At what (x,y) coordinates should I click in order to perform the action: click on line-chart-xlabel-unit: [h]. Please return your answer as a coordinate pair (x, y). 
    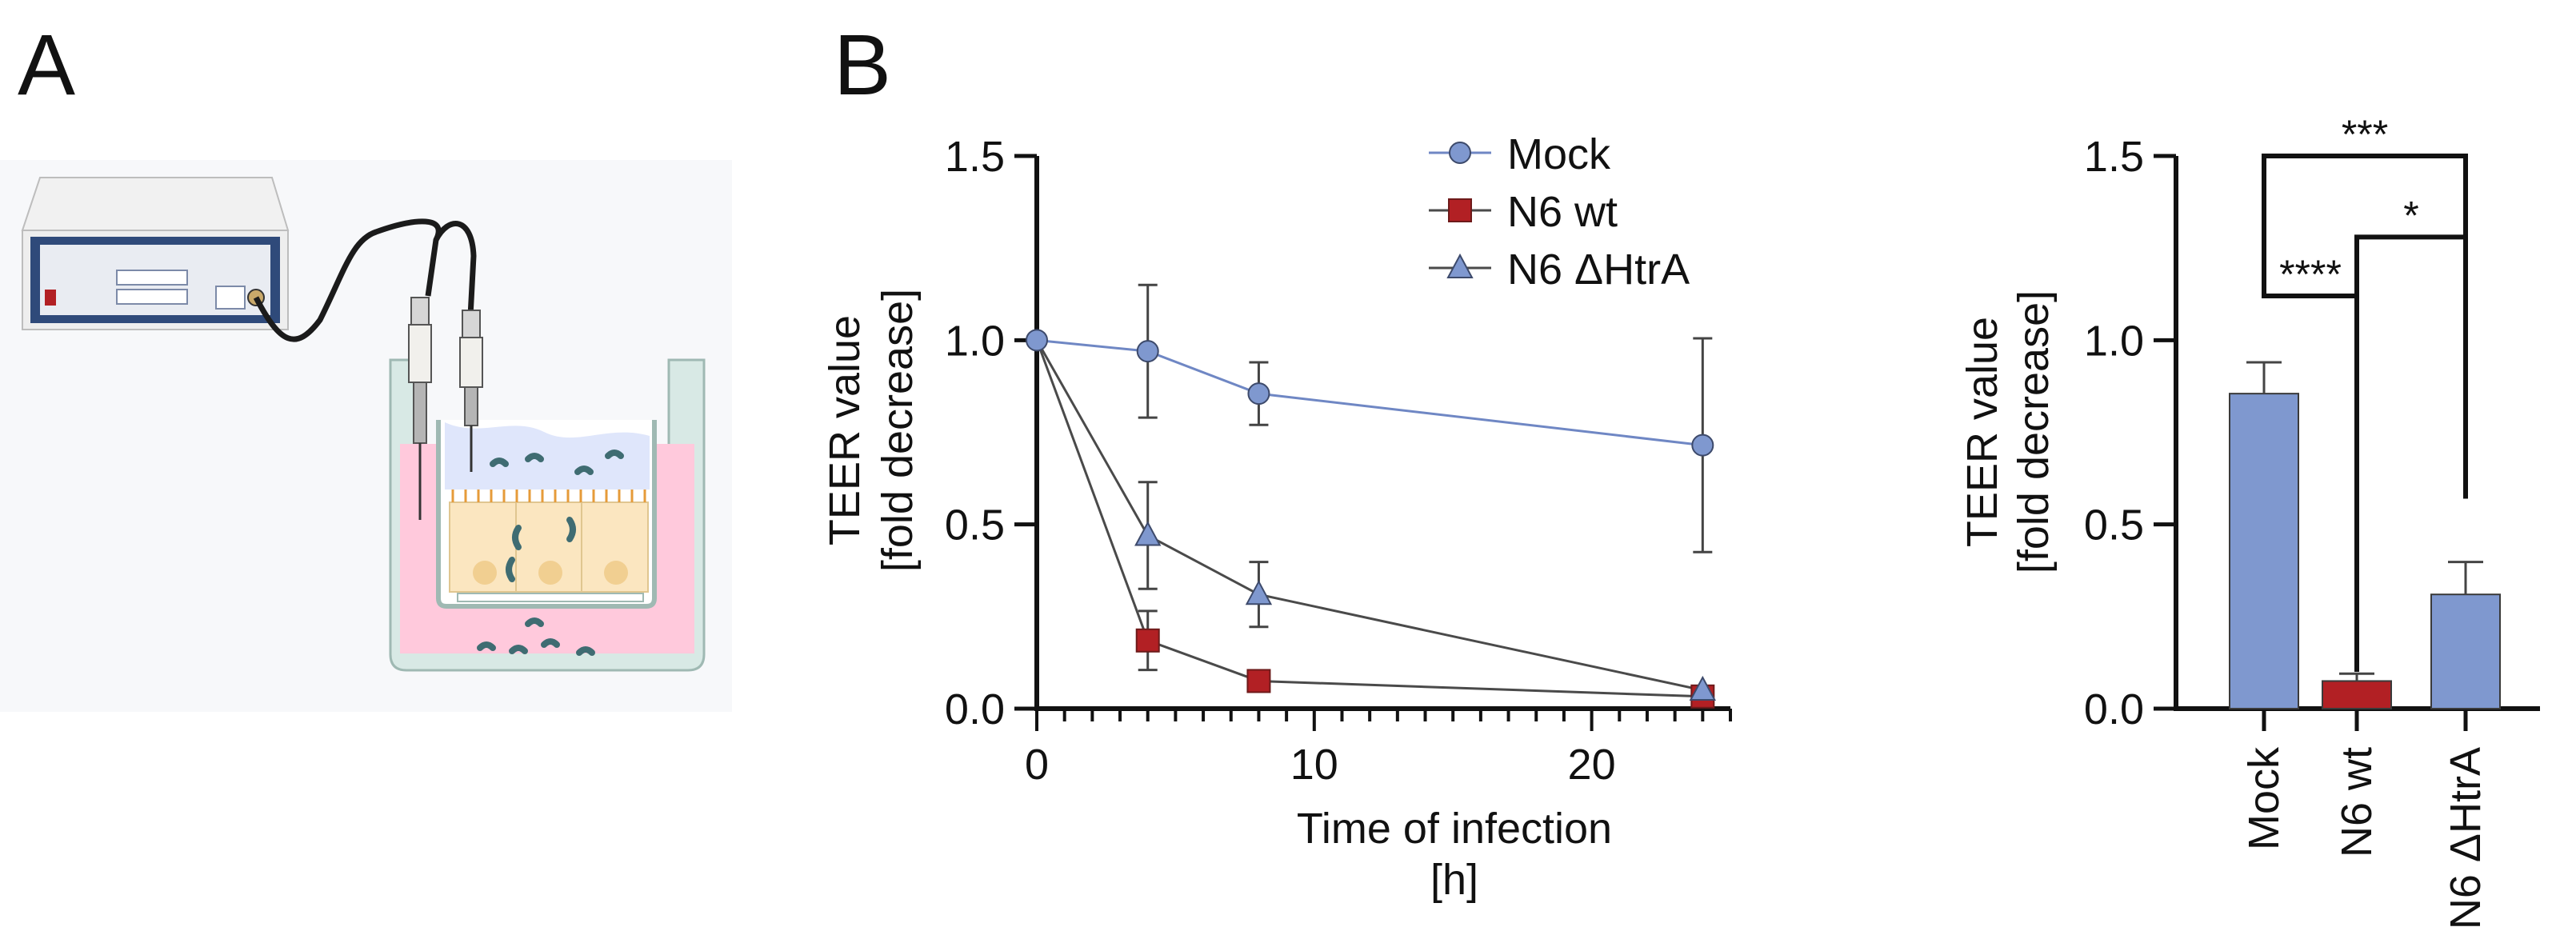
    Looking at the image, I should click on (1454, 880).